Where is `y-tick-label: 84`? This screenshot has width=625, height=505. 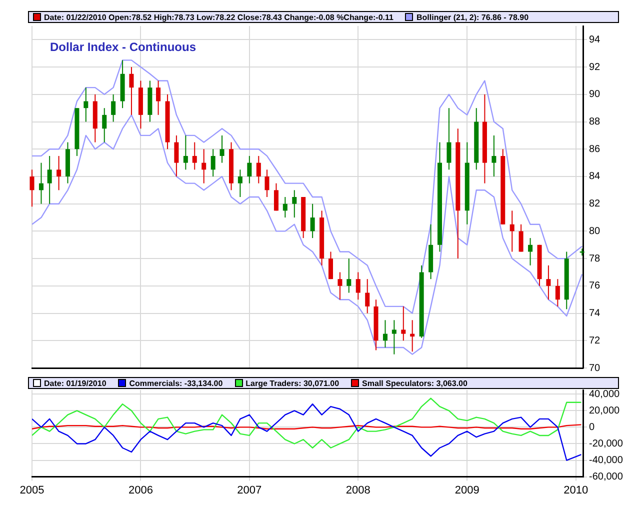 y-tick-label: 84 is located at coordinates (595, 176).